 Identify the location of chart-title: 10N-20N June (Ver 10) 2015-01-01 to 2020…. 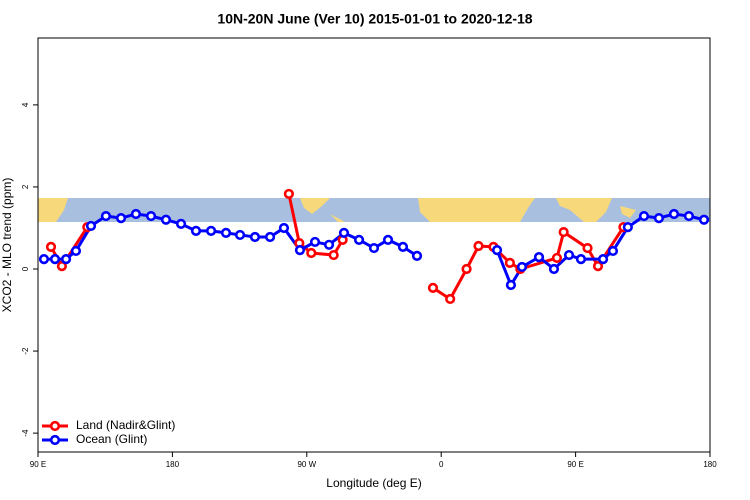
(374, 19).